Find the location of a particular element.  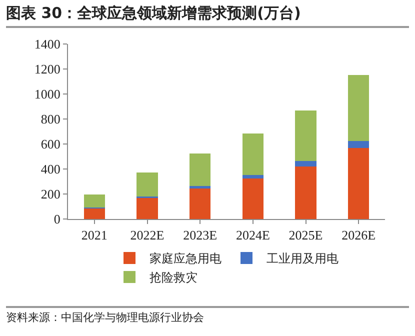

x-tick-label: 2026E is located at coordinates (359, 235).